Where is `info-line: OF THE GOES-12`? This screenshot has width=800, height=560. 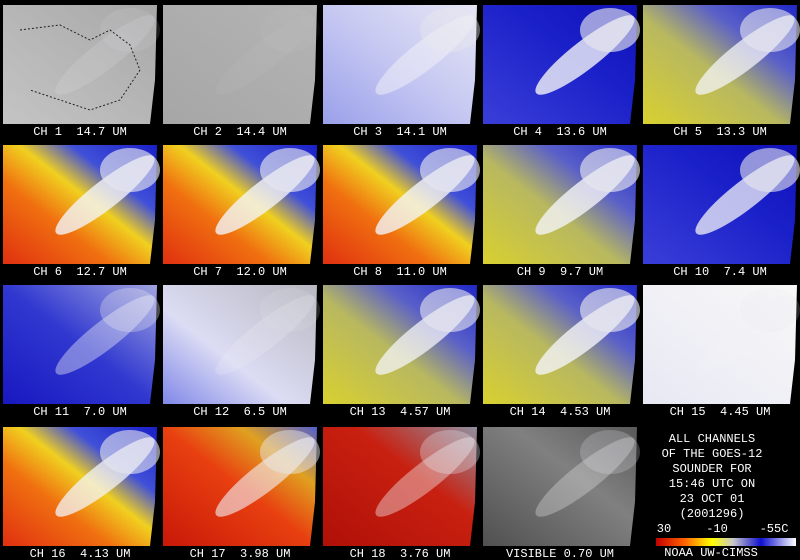 info-line: OF THE GOES-12 is located at coordinates (712, 454).